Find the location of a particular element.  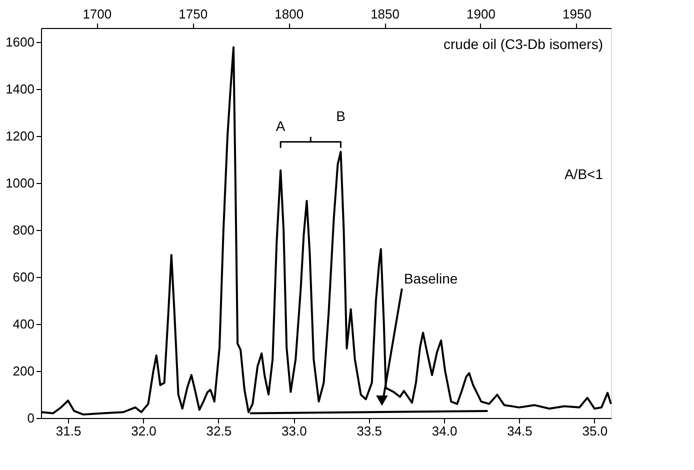

x-tick-label: 31.5 is located at coordinates (69, 431).